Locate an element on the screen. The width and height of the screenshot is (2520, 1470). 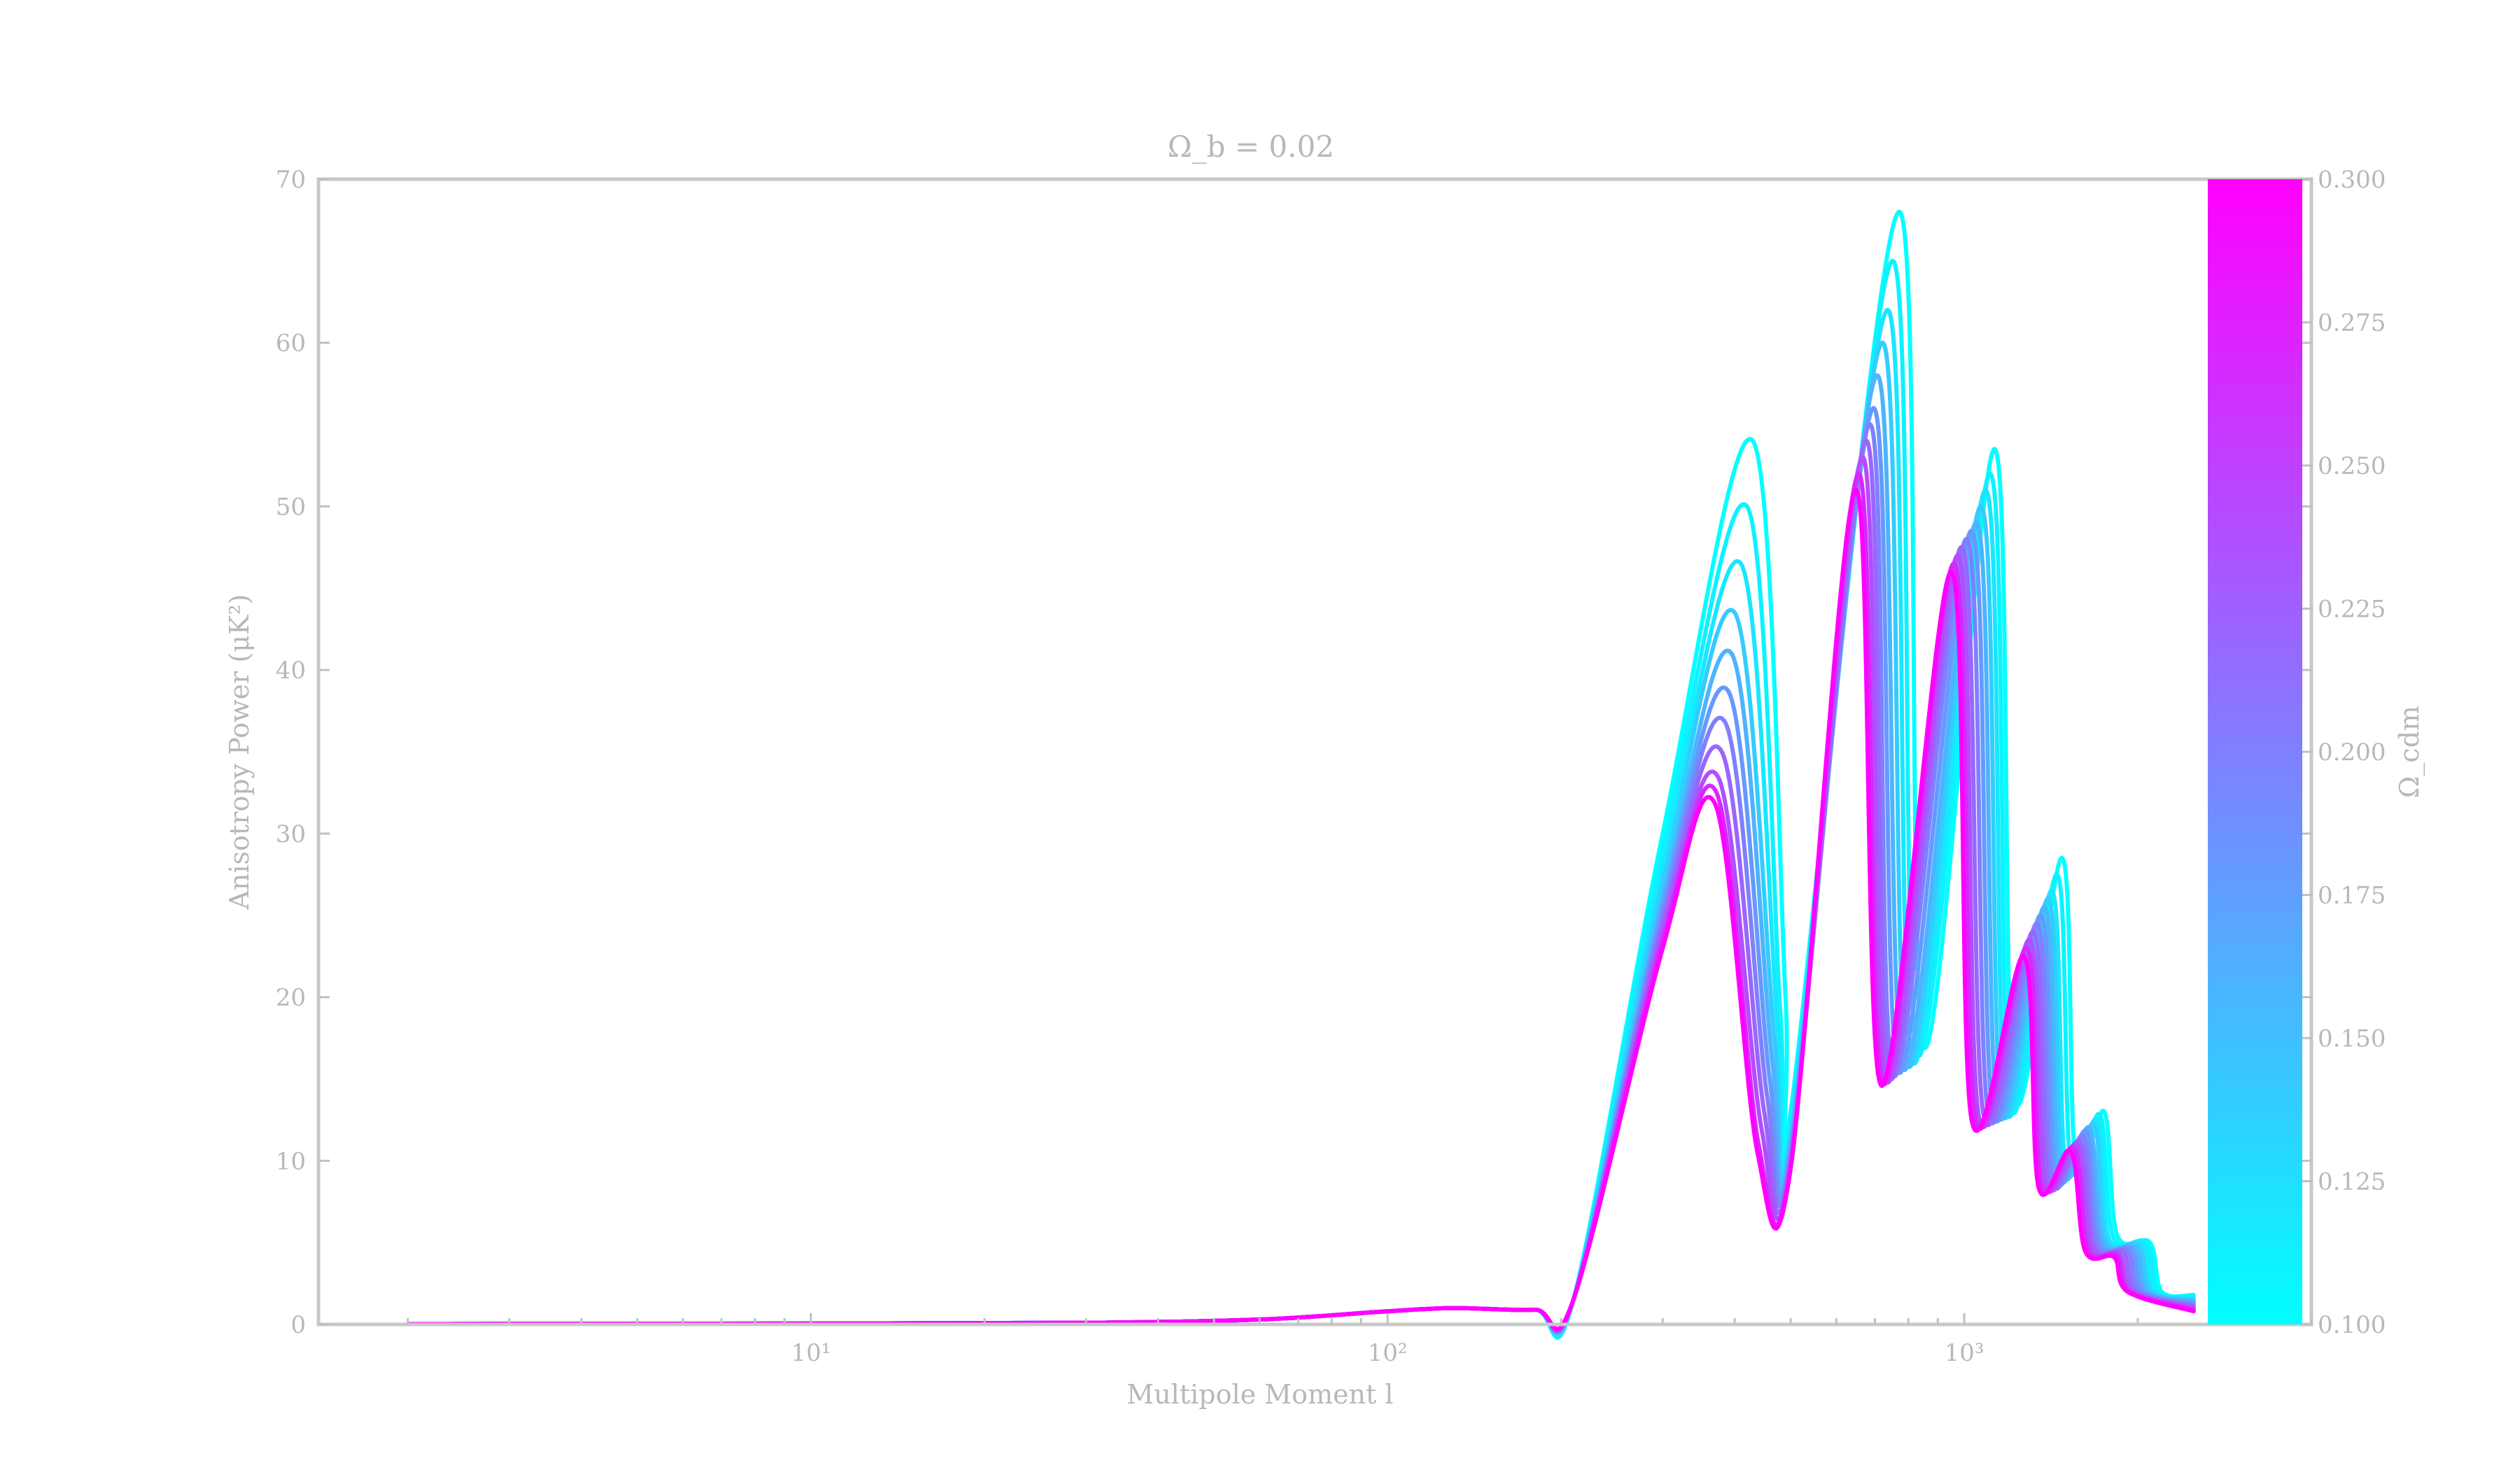
colorbar-tick-label: 0.250 is located at coordinates (2352, 466).